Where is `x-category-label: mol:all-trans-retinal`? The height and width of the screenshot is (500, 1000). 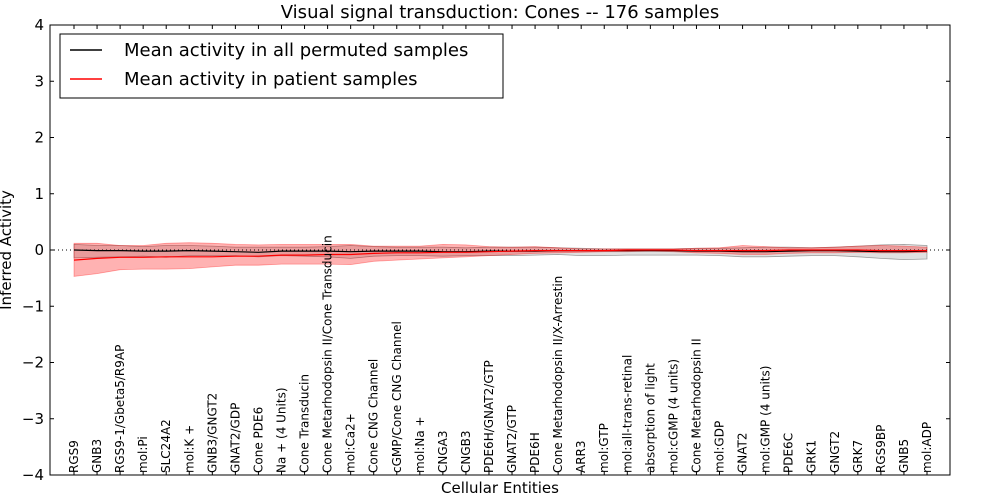 x-category-label: mol:all-trans-retinal is located at coordinates (627, 414).